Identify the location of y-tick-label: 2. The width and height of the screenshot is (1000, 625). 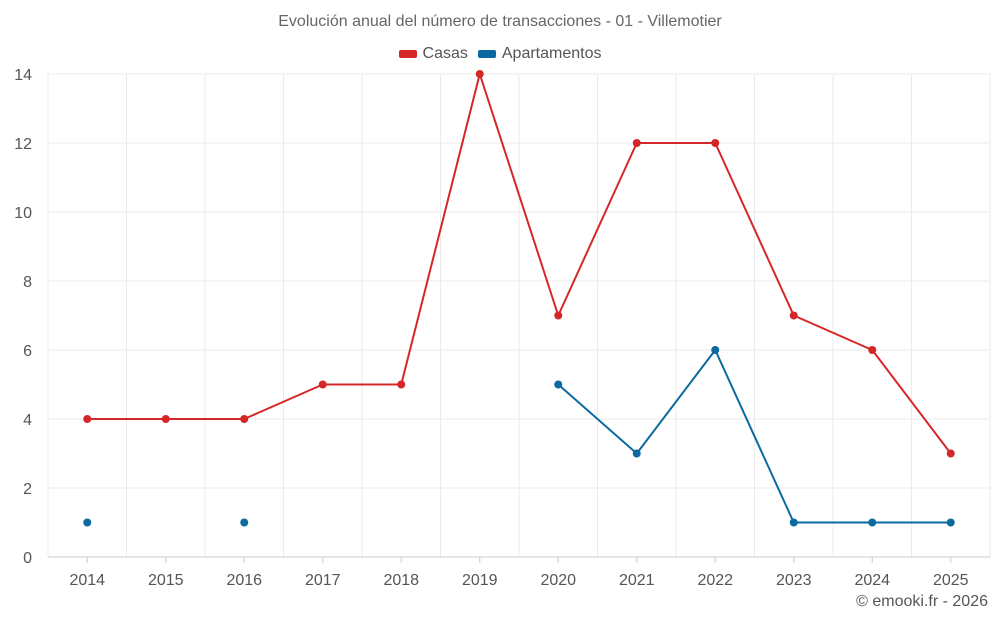
(27, 489).